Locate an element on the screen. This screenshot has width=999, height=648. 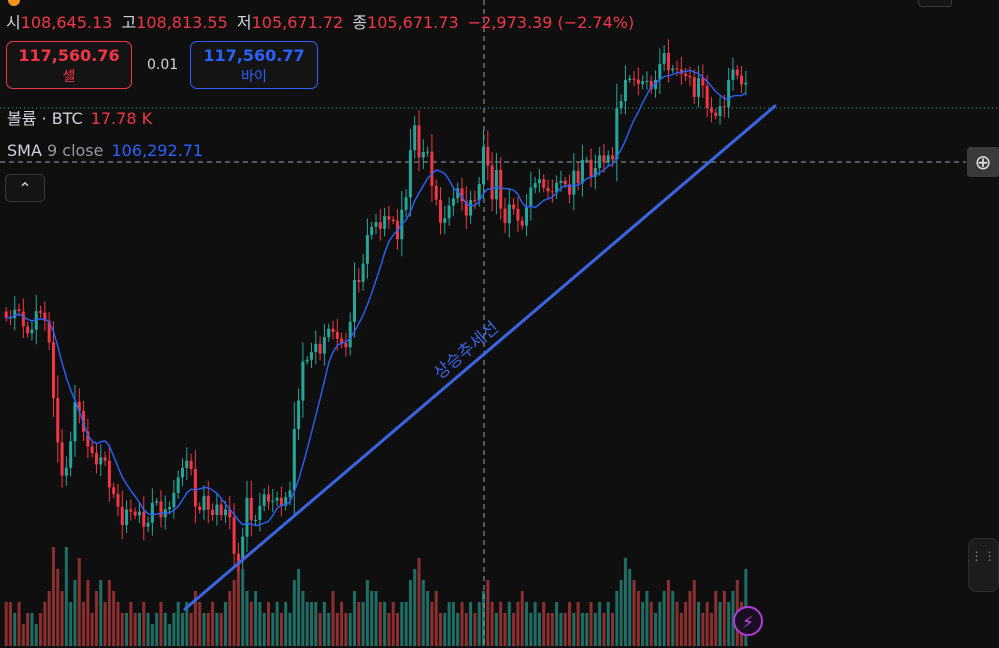
window-control-button is located at coordinates (935, 3).